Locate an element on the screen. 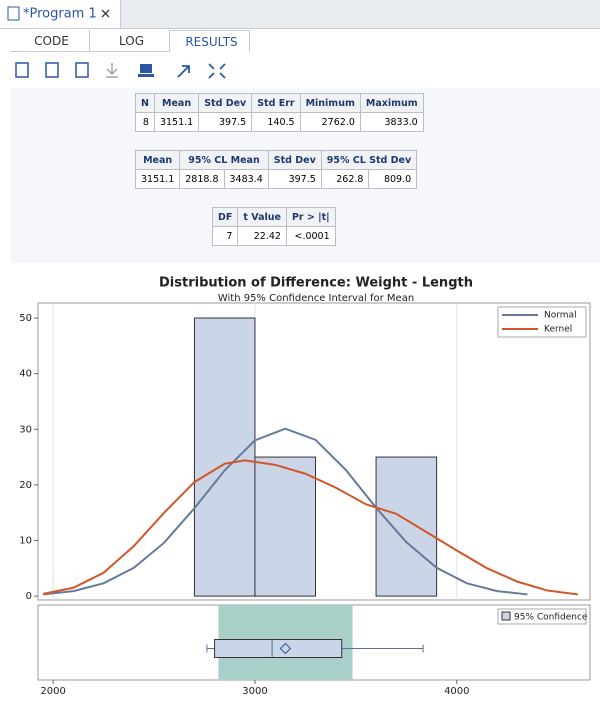  header-cell: DF is located at coordinates (225, 217).